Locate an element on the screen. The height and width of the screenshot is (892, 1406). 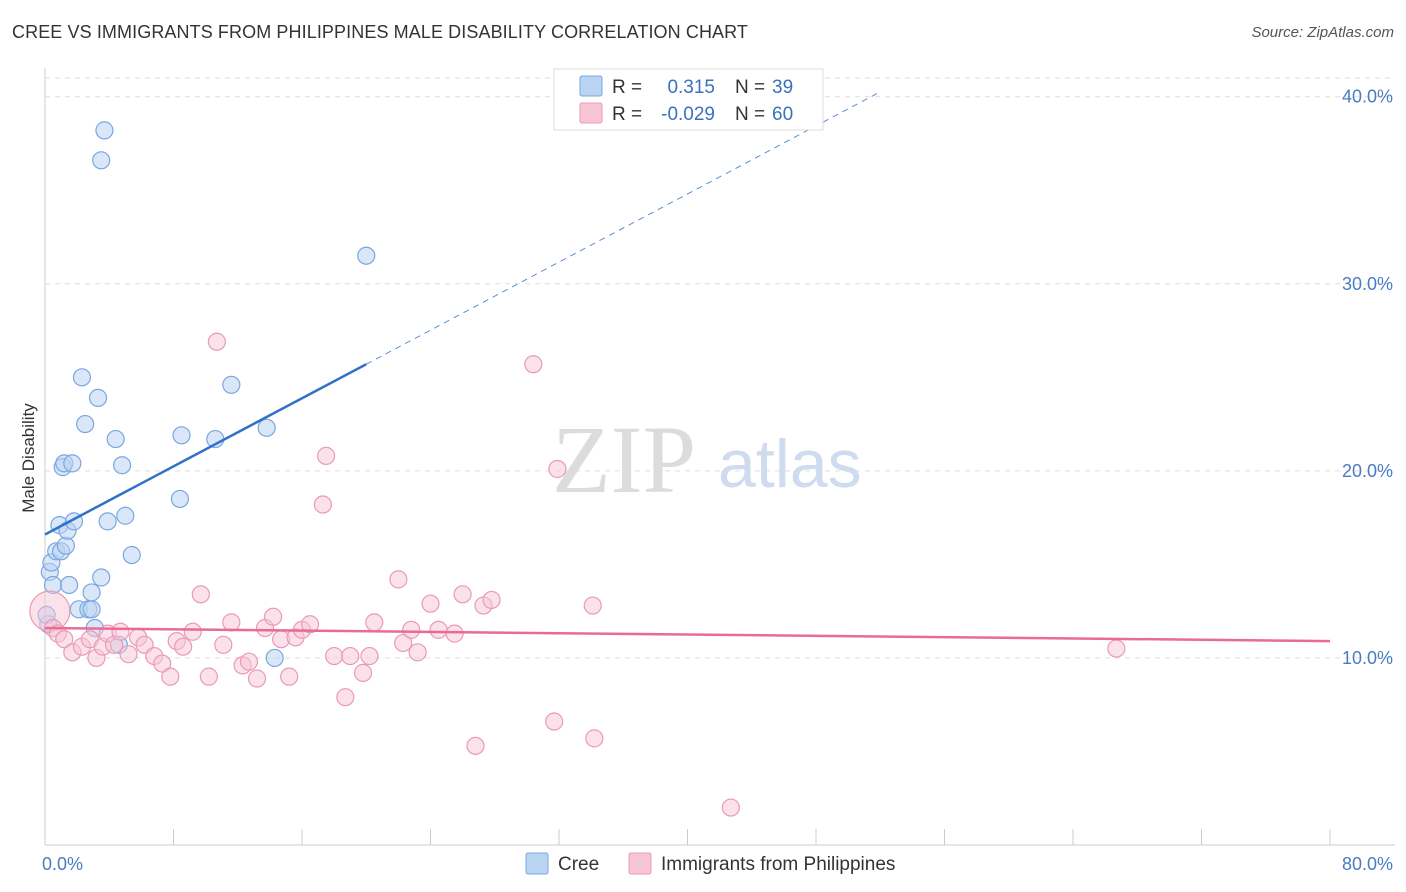
stats-legend: R = 0.315 N = 39 R = -0.029 N = 60 is located at coordinates (688, 99).